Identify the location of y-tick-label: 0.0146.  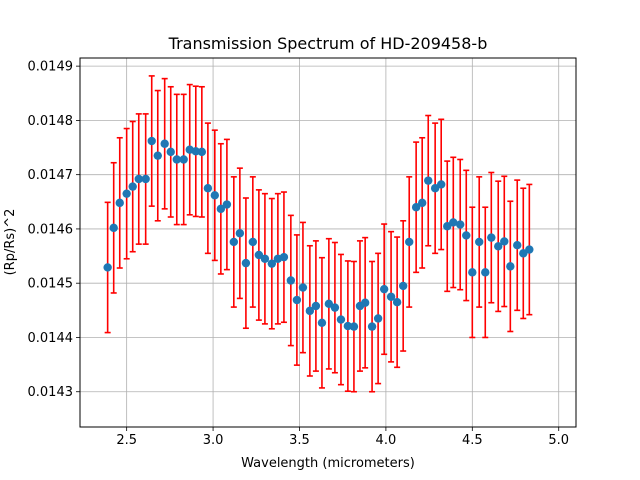
(51, 229).